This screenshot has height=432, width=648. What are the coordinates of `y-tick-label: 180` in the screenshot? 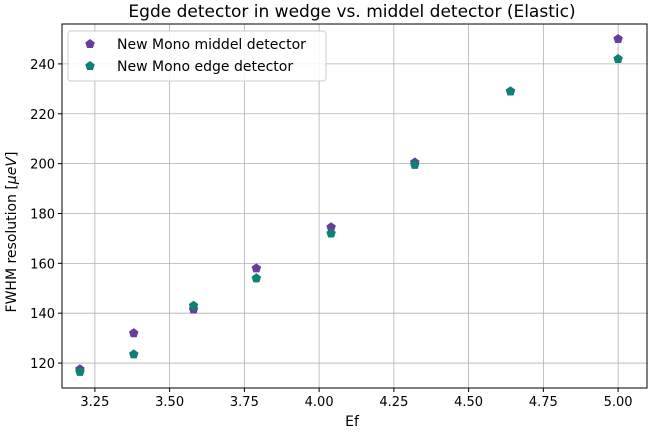 It's located at (42, 214).